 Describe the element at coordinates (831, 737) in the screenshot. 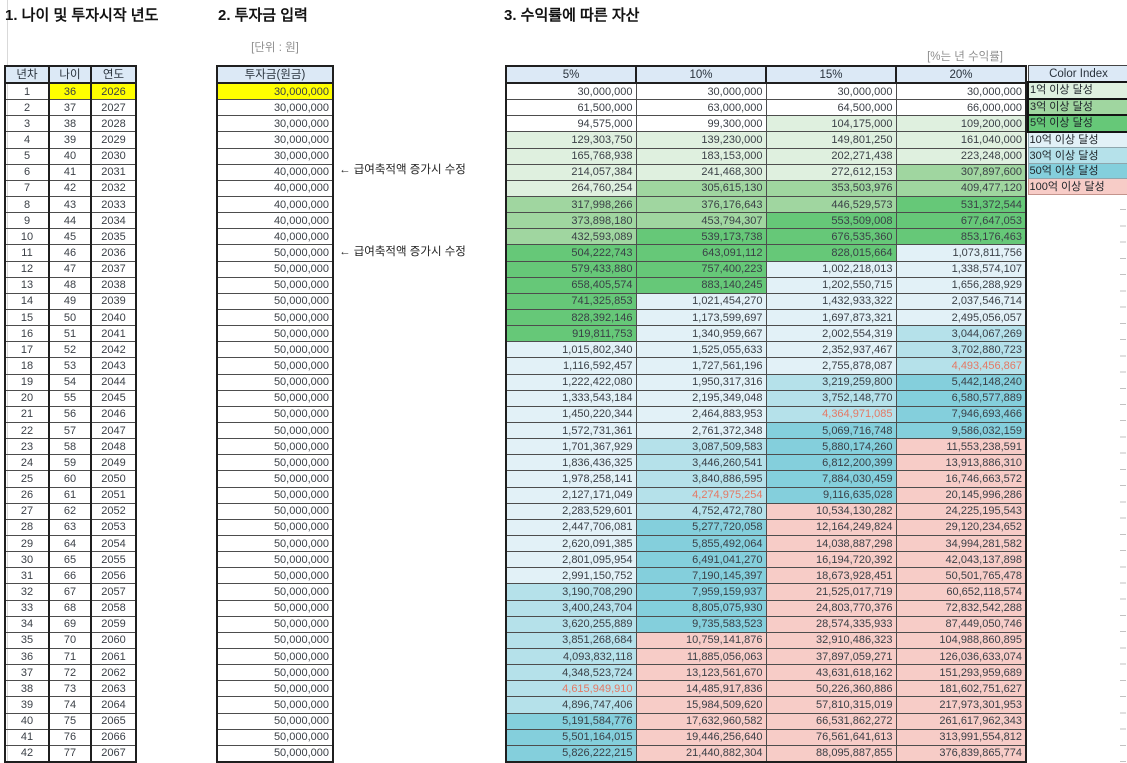

I see `asset-cell: 76,561,641,613` at that location.